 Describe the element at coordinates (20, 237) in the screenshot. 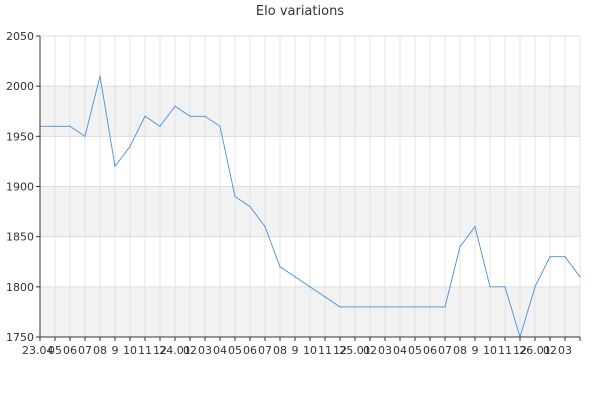

I see `y-tick-label-1850: 1850` at that location.